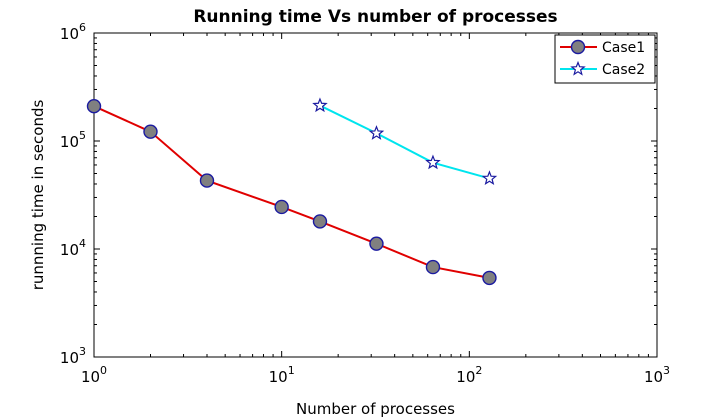 The image size is (727, 420). What do you see at coordinates (282, 375) in the screenshot?
I see `x-tick-label: 10¹` at bounding box center [282, 375].